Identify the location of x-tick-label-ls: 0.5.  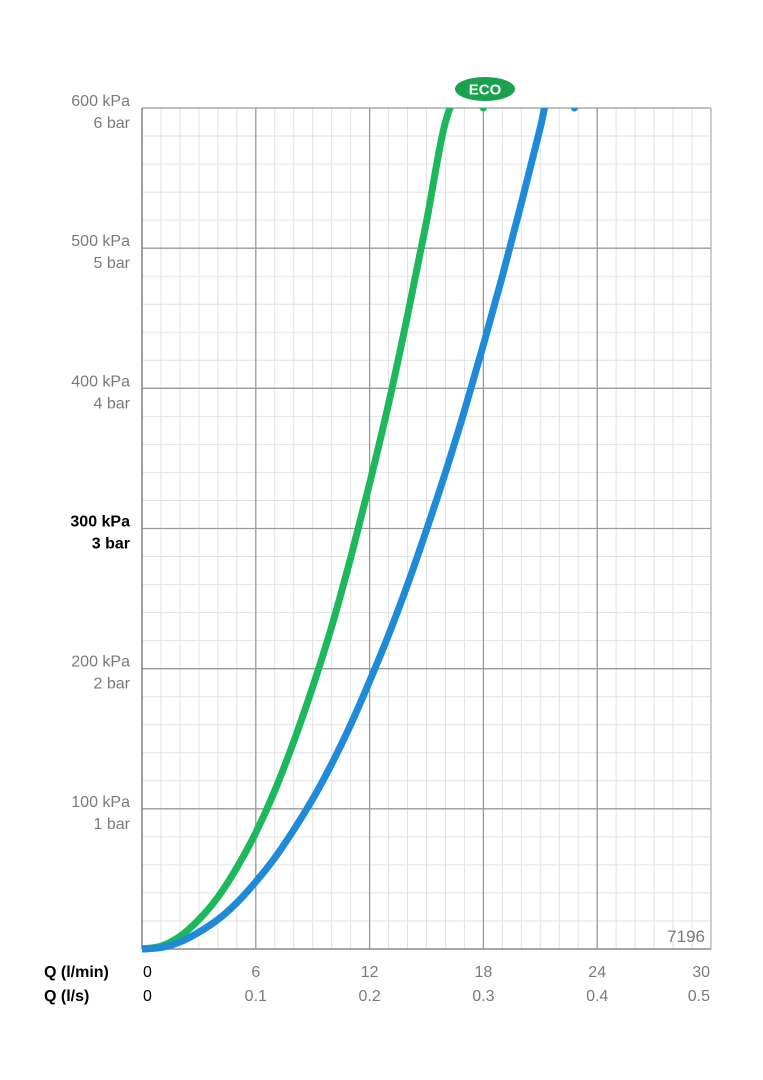
(699, 996).